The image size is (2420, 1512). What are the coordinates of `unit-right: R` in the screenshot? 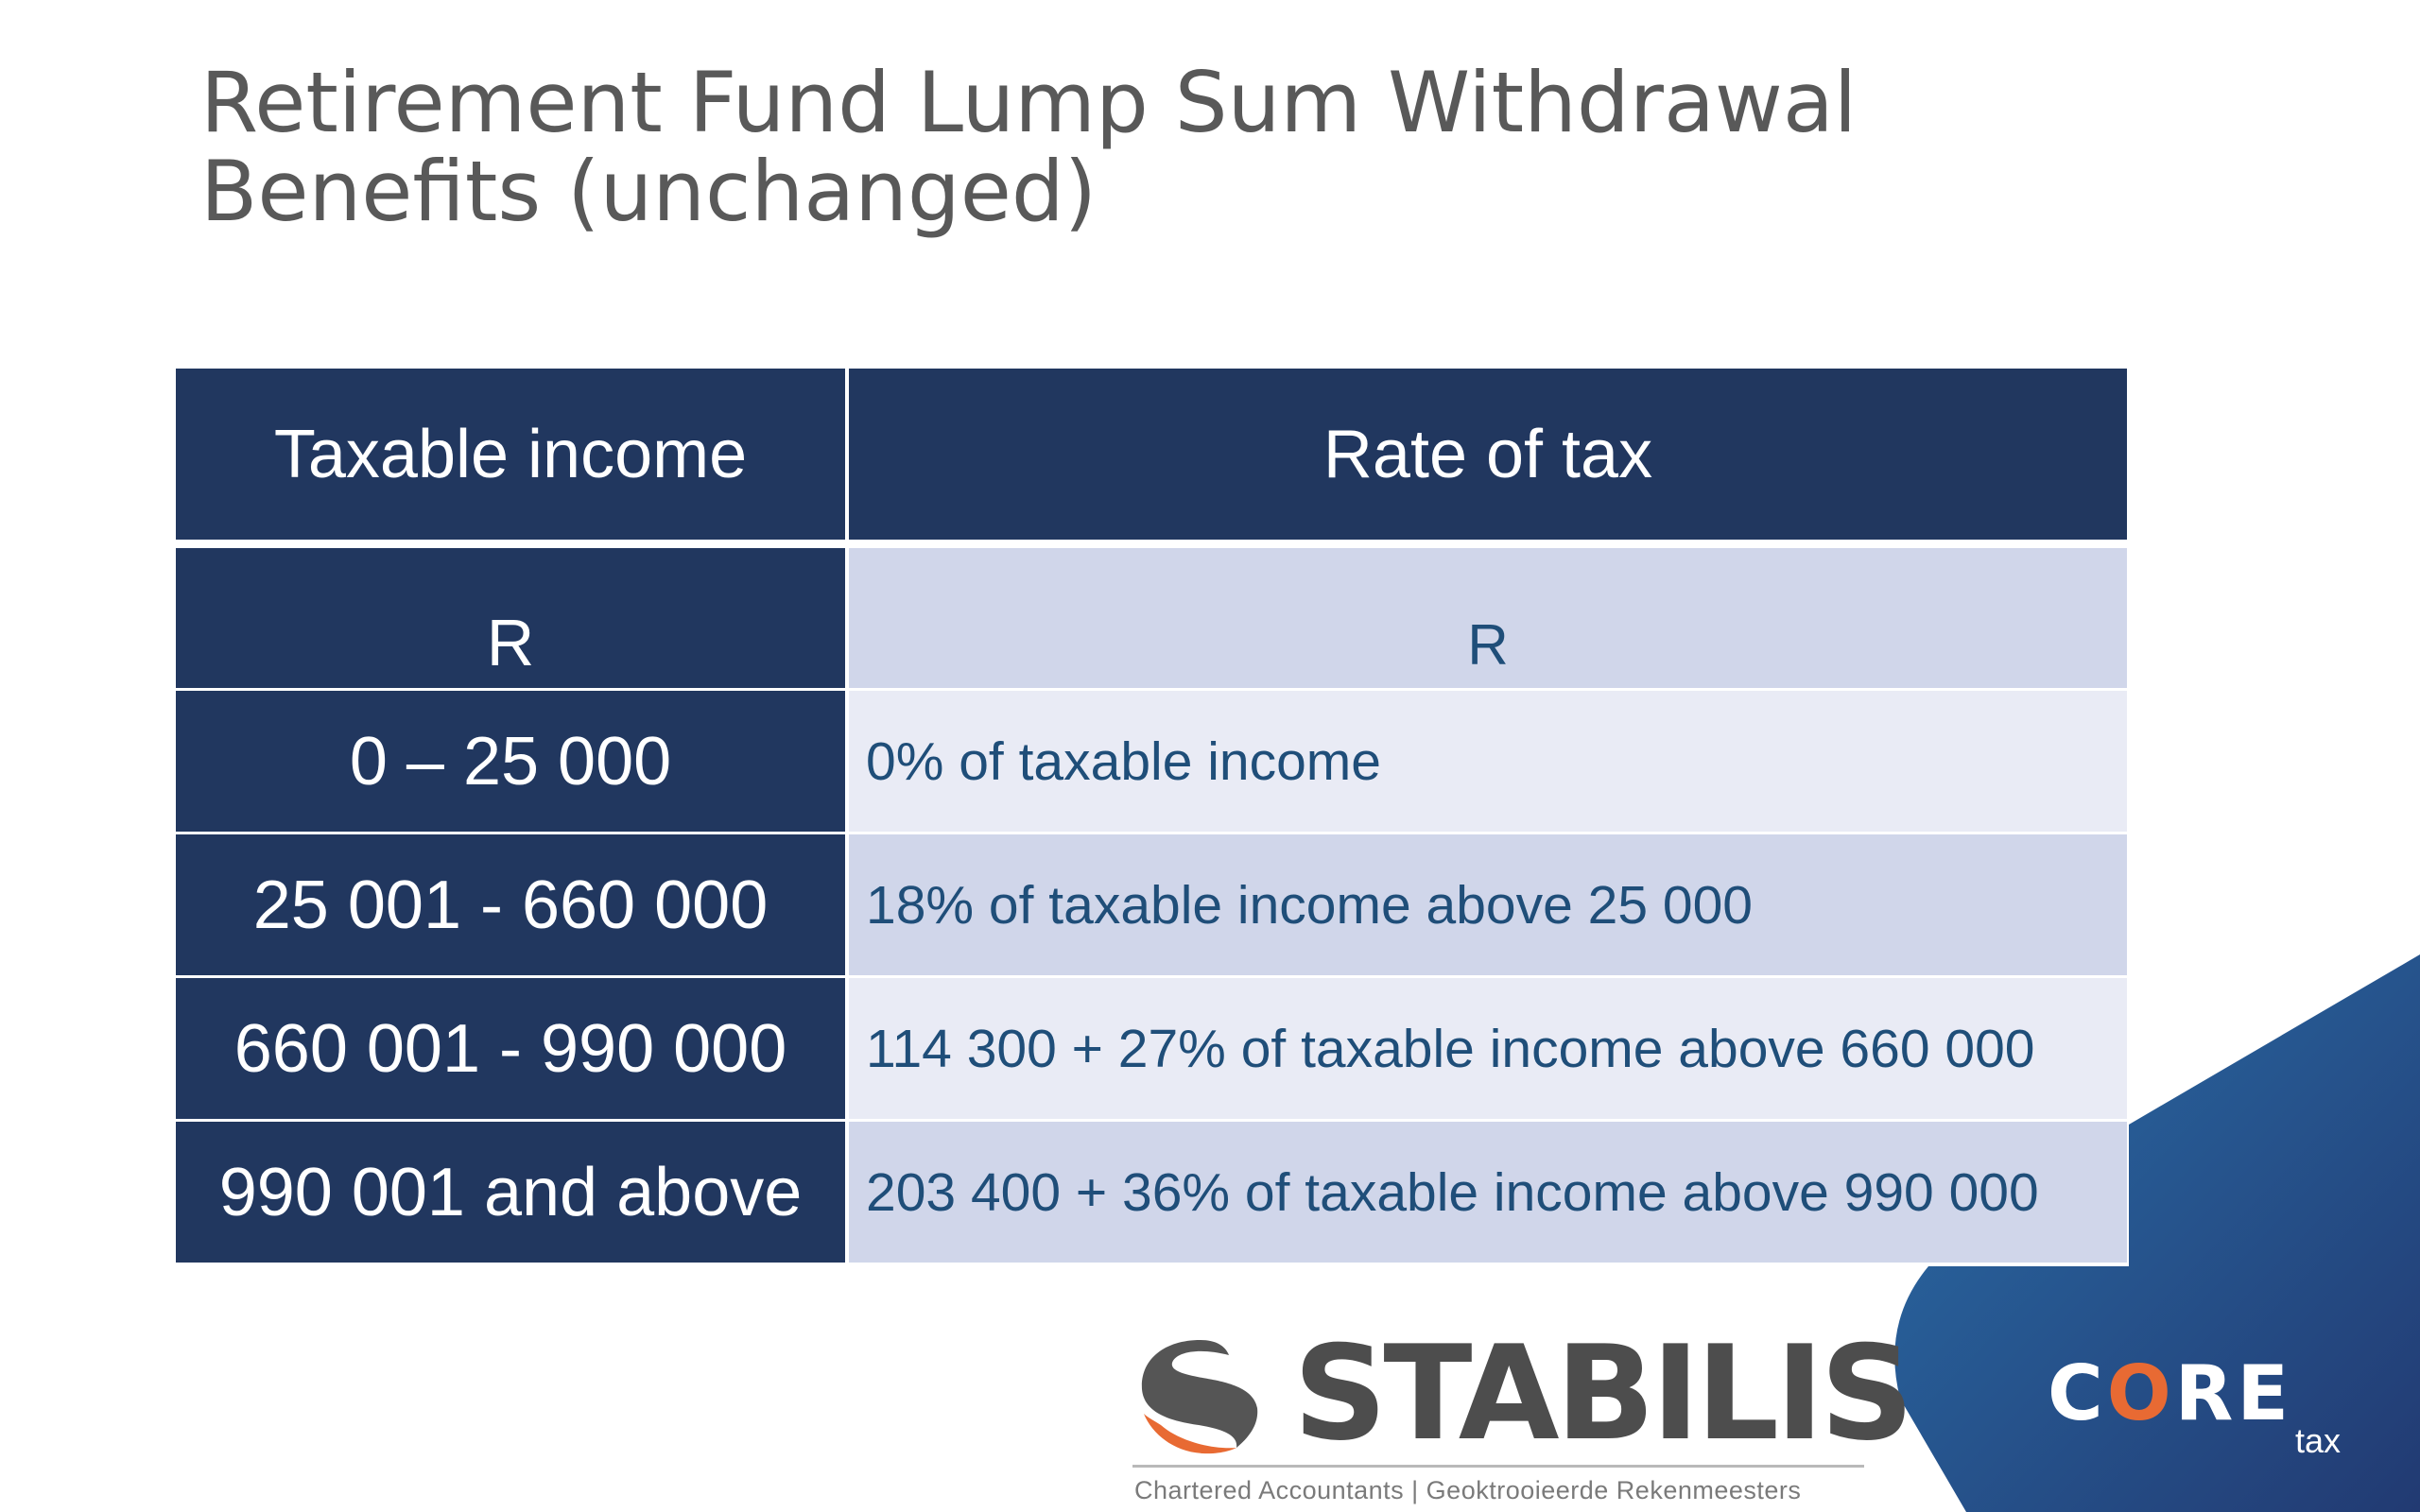 It's located at (1488, 618).